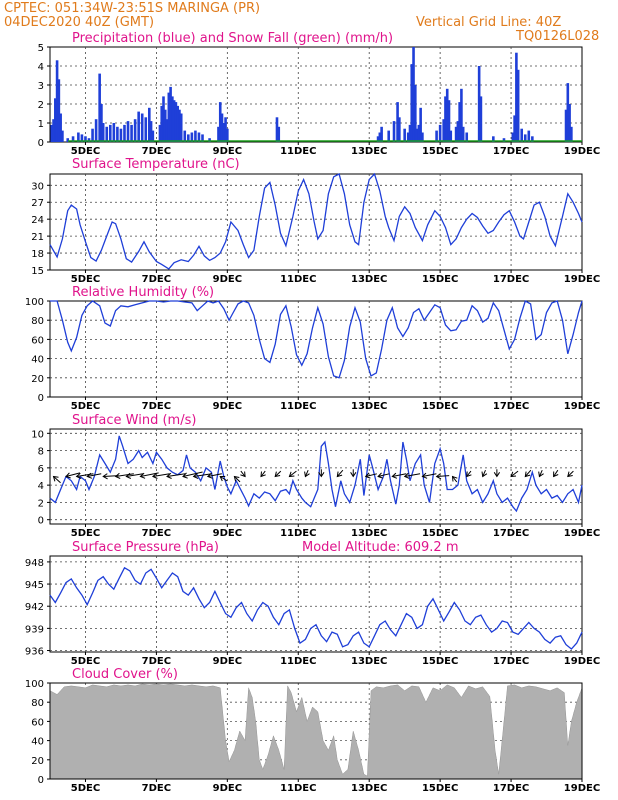 This screenshot has height=800, width=618. I want to click on precip-y-tick-label: 2, so click(41, 105).